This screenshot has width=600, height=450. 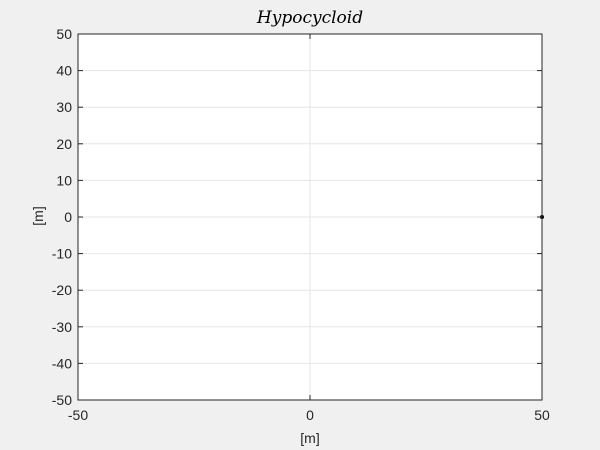 What do you see at coordinates (62, 254) in the screenshot?
I see `y-tick-label: -10` at bounding box center [62, 254].